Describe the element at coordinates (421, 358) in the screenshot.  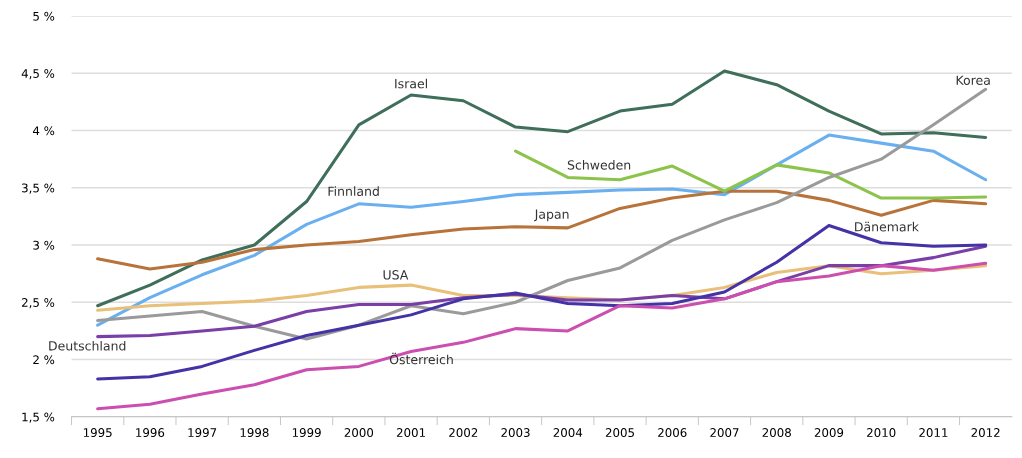
I see `series-label: Österreich` at that location.